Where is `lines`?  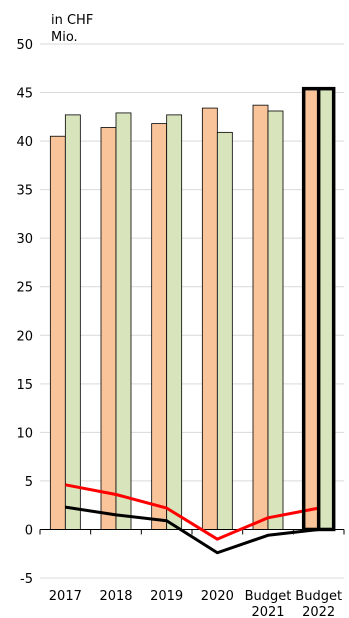 lines is located at coordinates (192, 519).